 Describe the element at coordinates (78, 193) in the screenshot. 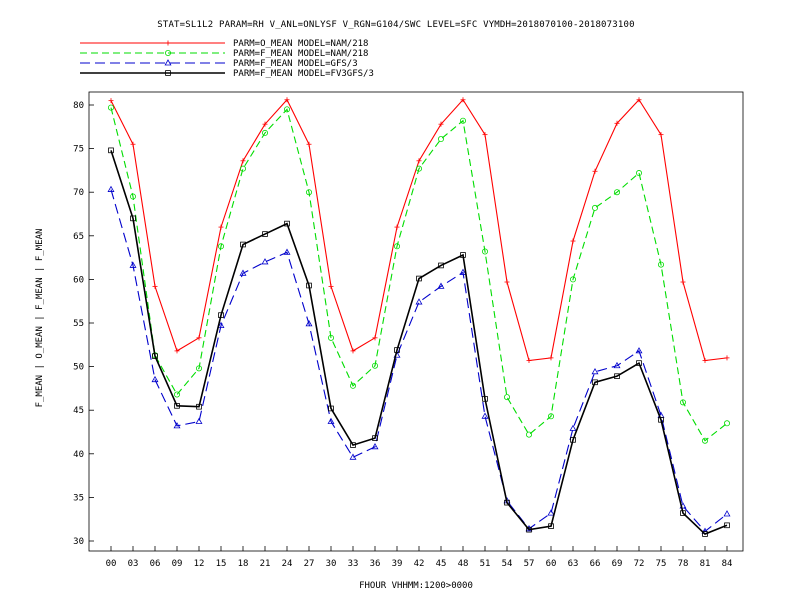

I see `y-tick-label: 70` at that location.